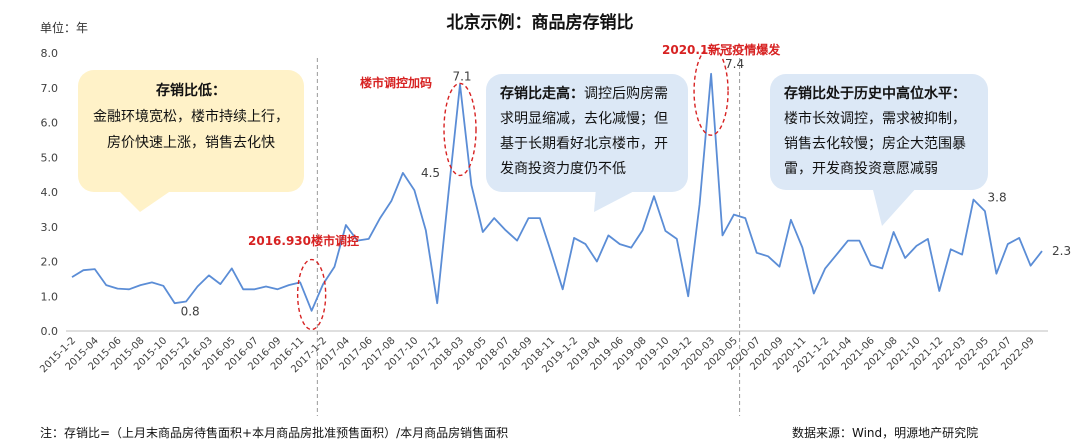 Image resolution: width=1080 pixels, height=444 pixels. Describe the element at coordinates (50, 88) in the screenshot. I see `y-tick-label: 7.0` at that location.